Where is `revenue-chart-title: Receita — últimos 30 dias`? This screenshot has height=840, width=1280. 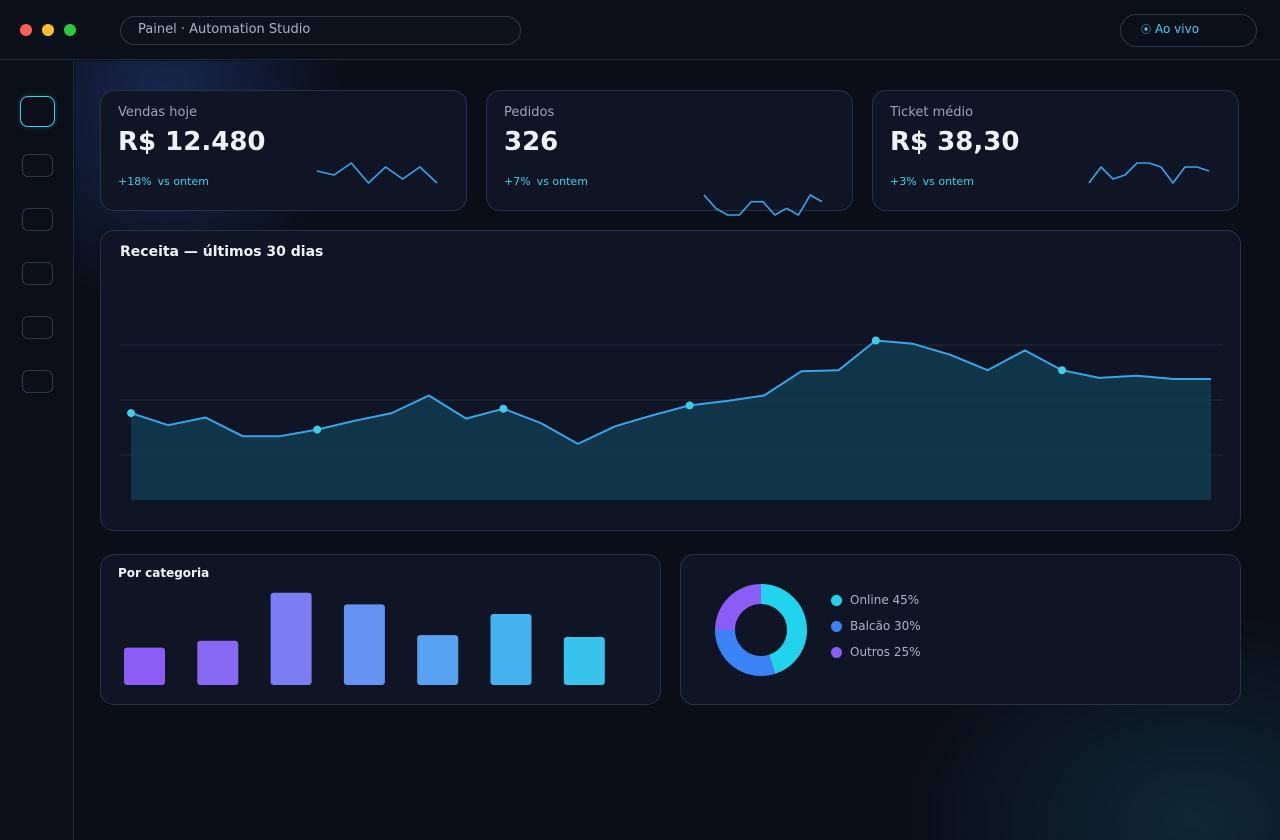
revenue-chart-title: Receita — últimos 30 dias is located at coordinates (222, 252).